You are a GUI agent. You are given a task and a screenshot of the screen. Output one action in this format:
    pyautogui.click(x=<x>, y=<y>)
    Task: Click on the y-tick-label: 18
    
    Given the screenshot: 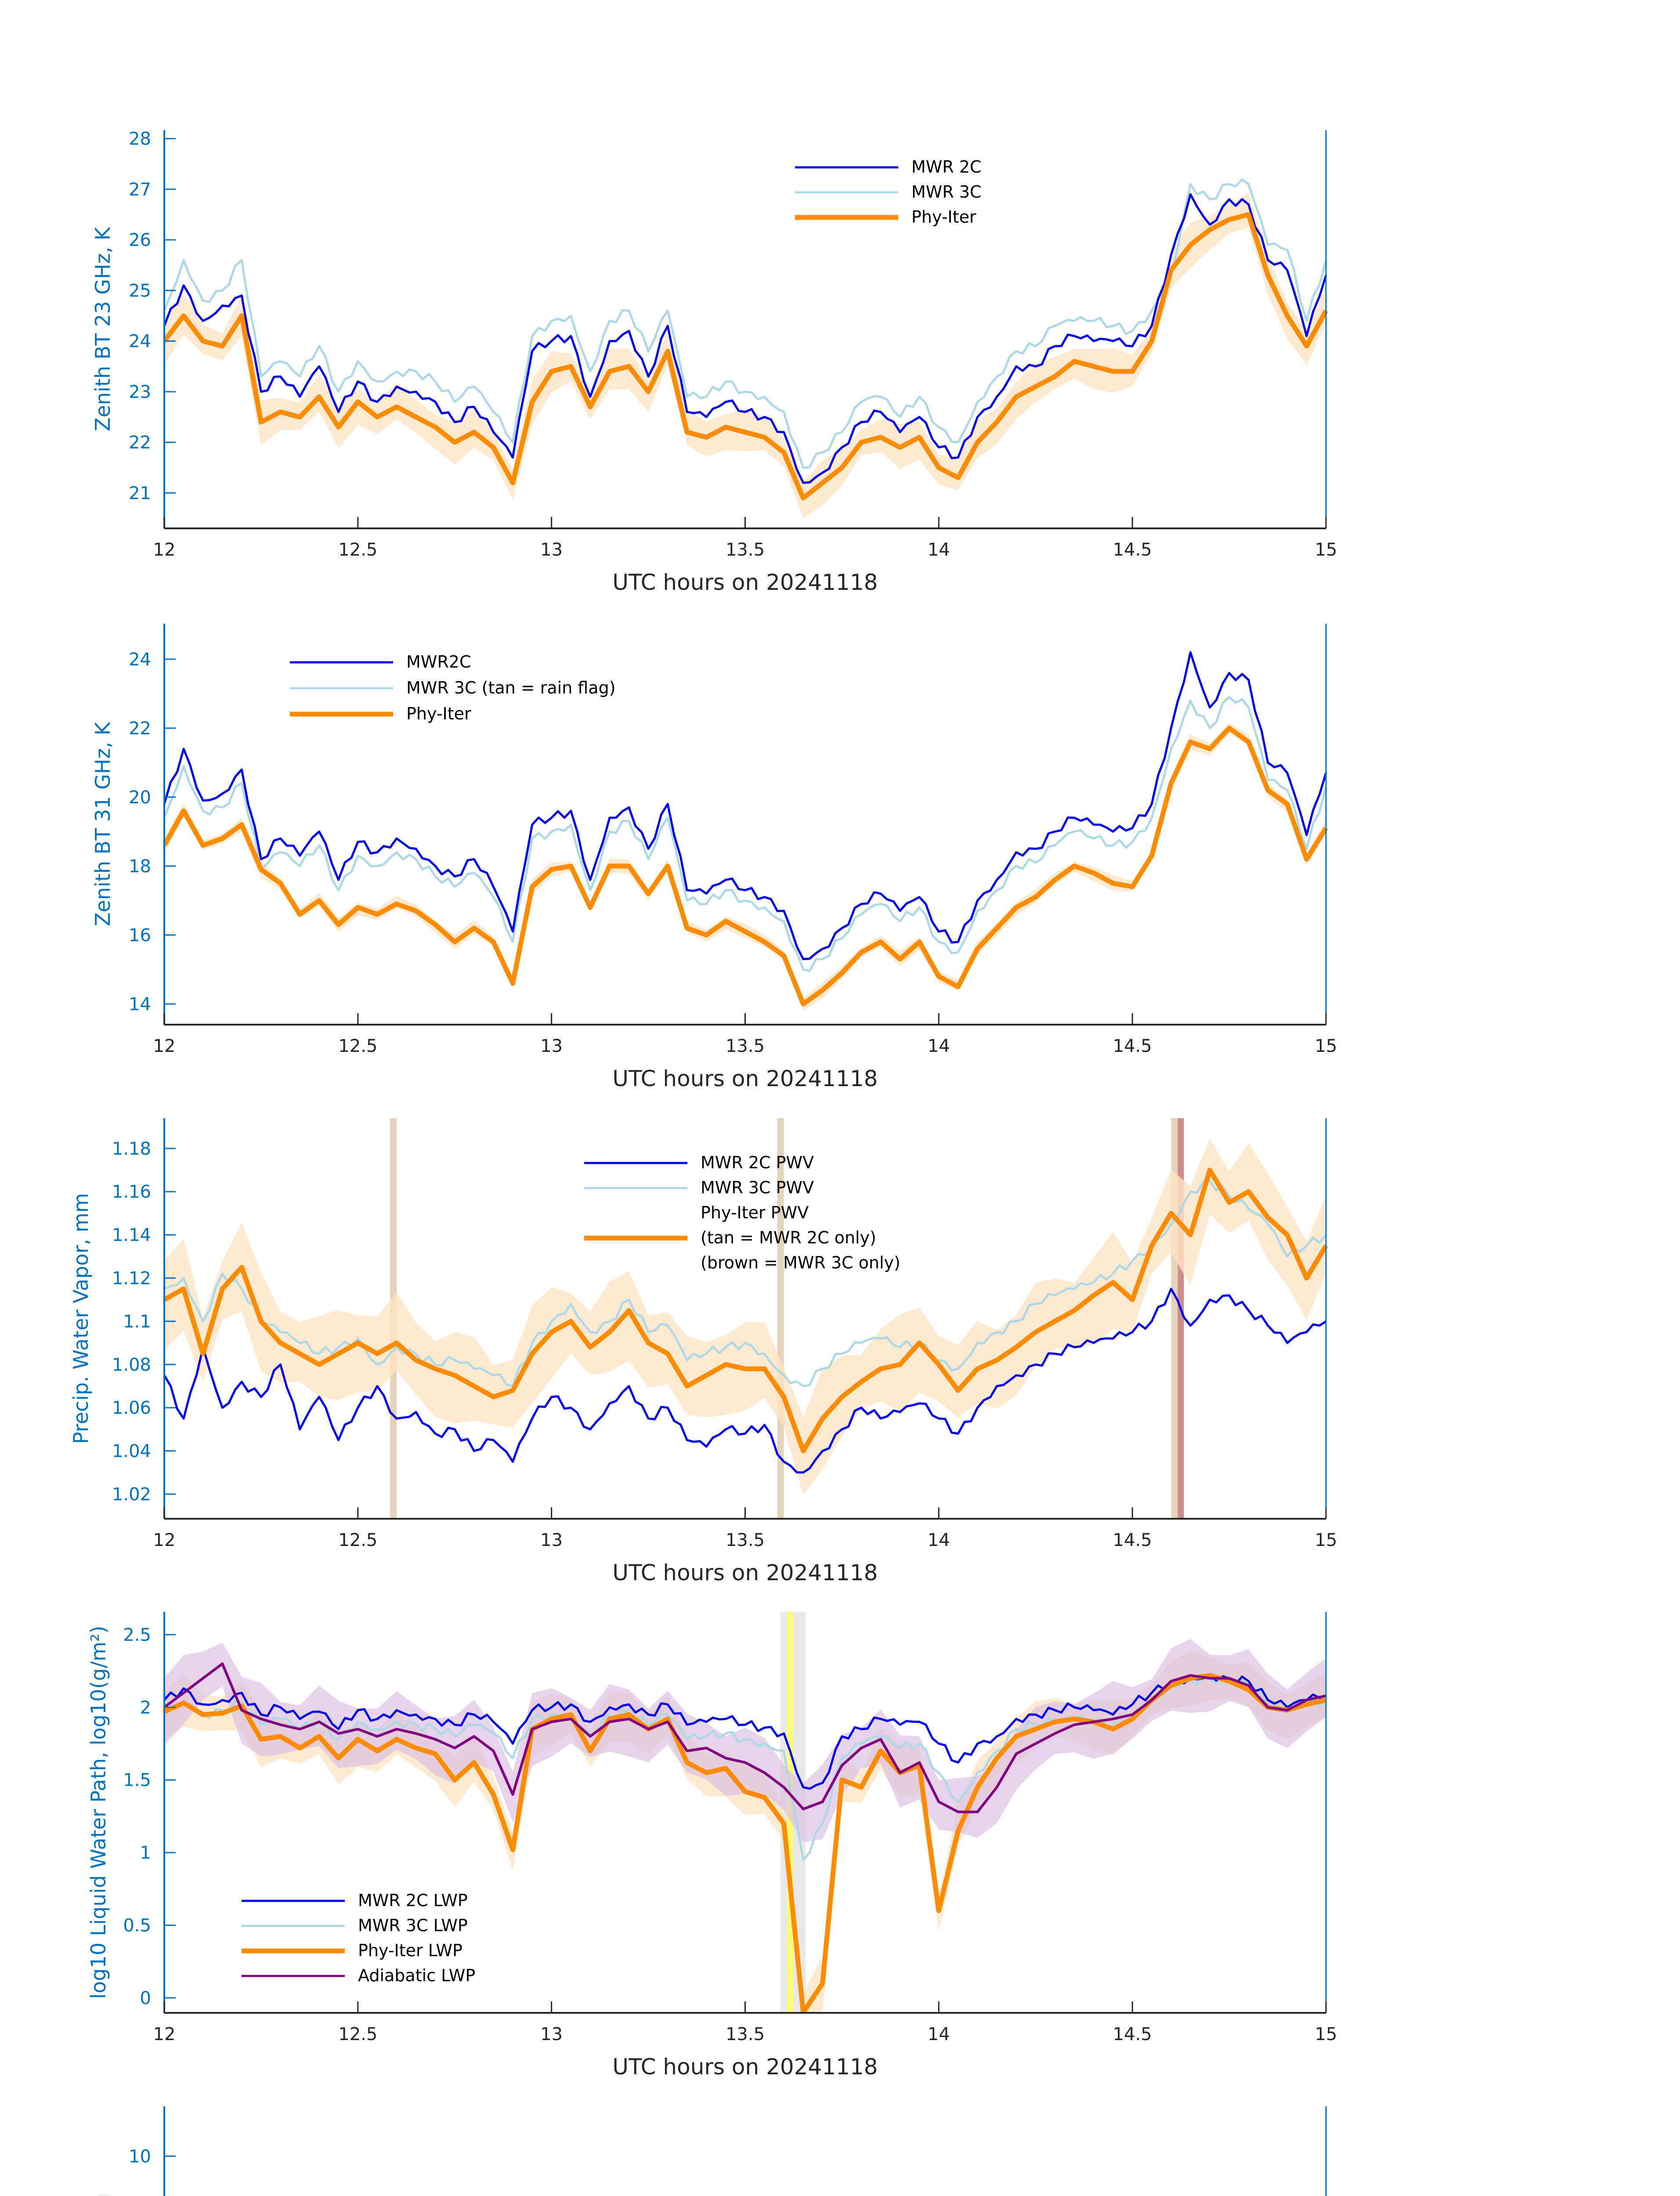 What is the action you would take?
    pyautogui.click(x=140, y=866)
    